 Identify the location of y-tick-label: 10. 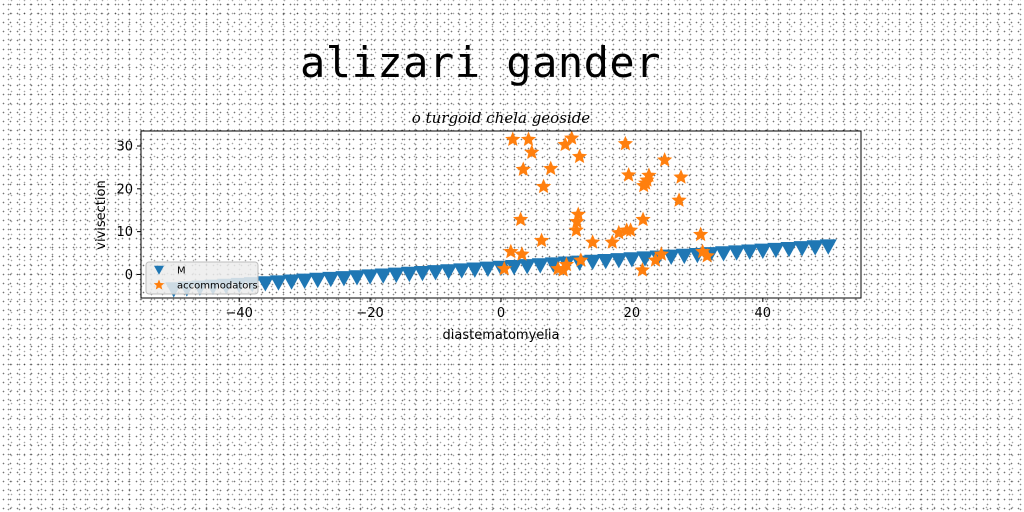
(124, 232).